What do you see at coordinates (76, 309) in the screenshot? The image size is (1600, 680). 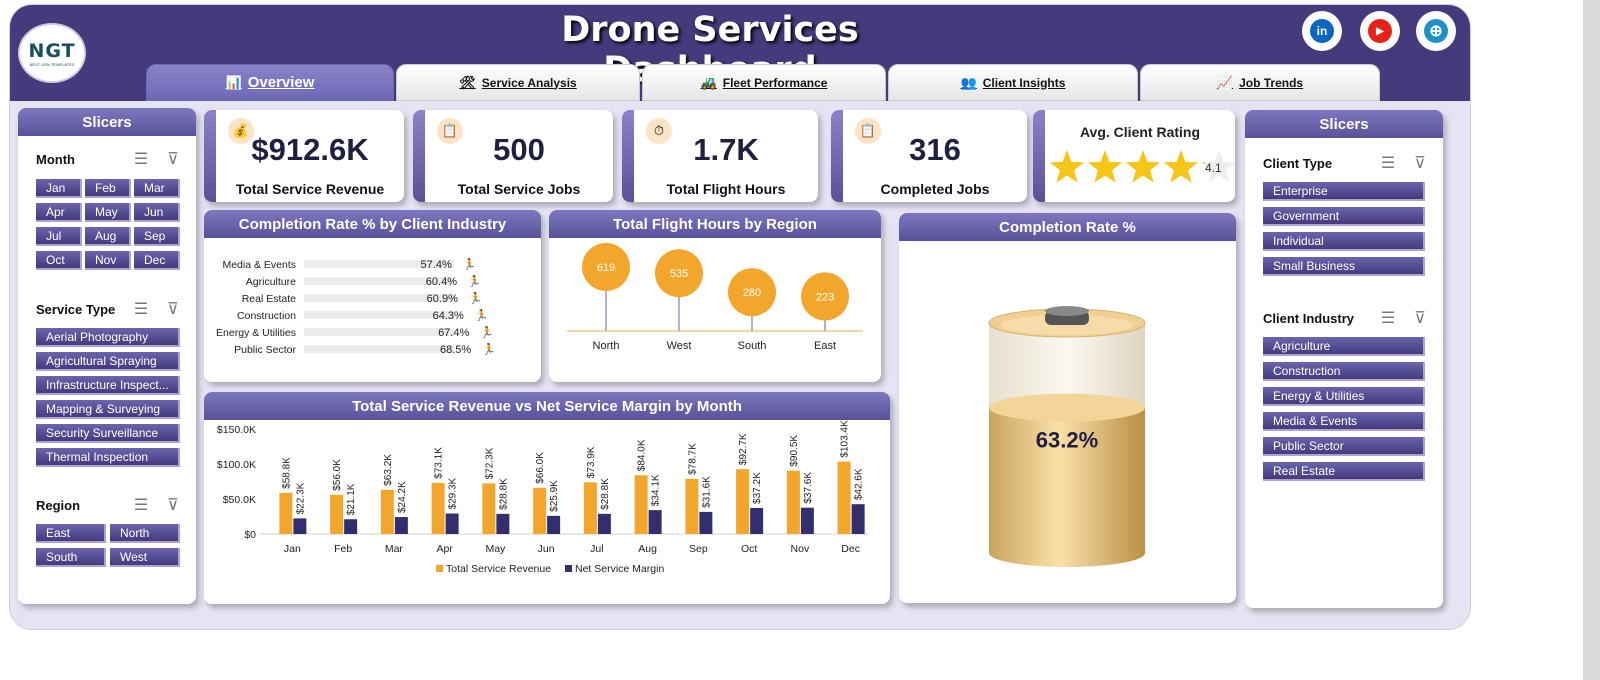 I see `service-type-slicer-label: Service Type` at bounding box center [76, 309].